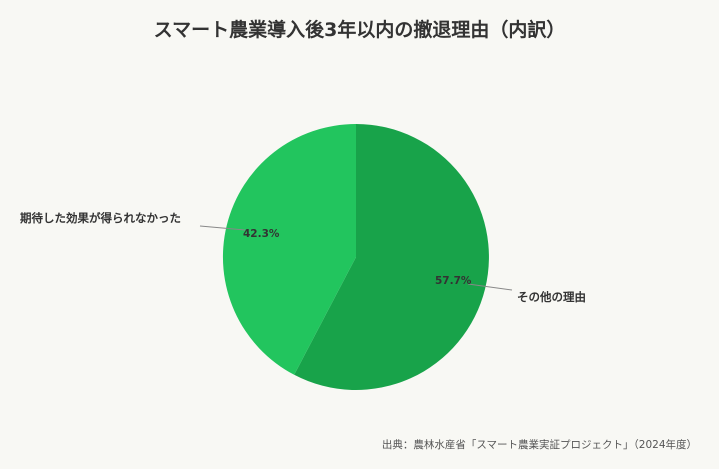  Describe the element at coordinates (359, 30) in the screenshot. I see `chart-title: スマート農業導入後3年以内の撤退理由（内訳）` at that location.